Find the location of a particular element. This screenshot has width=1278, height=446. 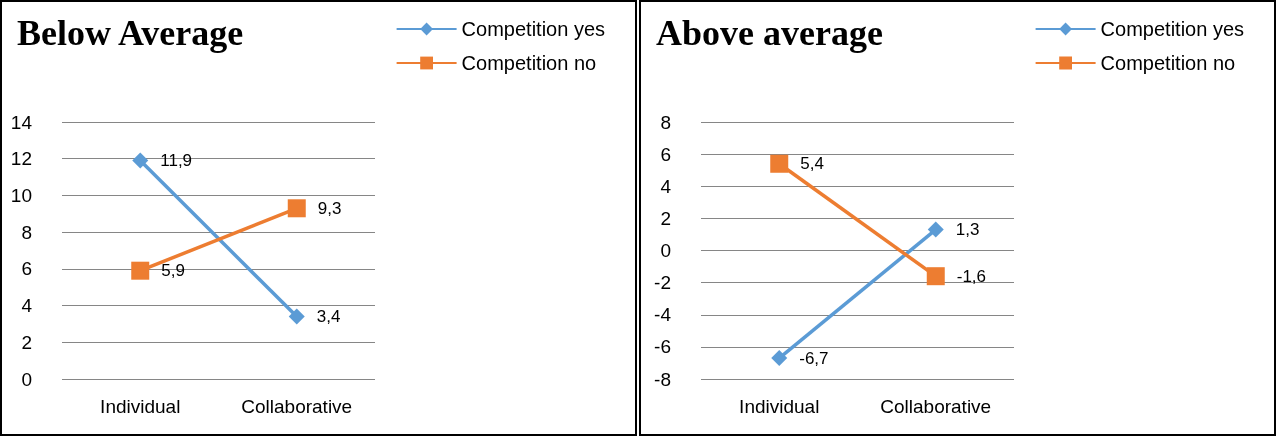

data-label: 3,4 is located at coordinates (328, 317).